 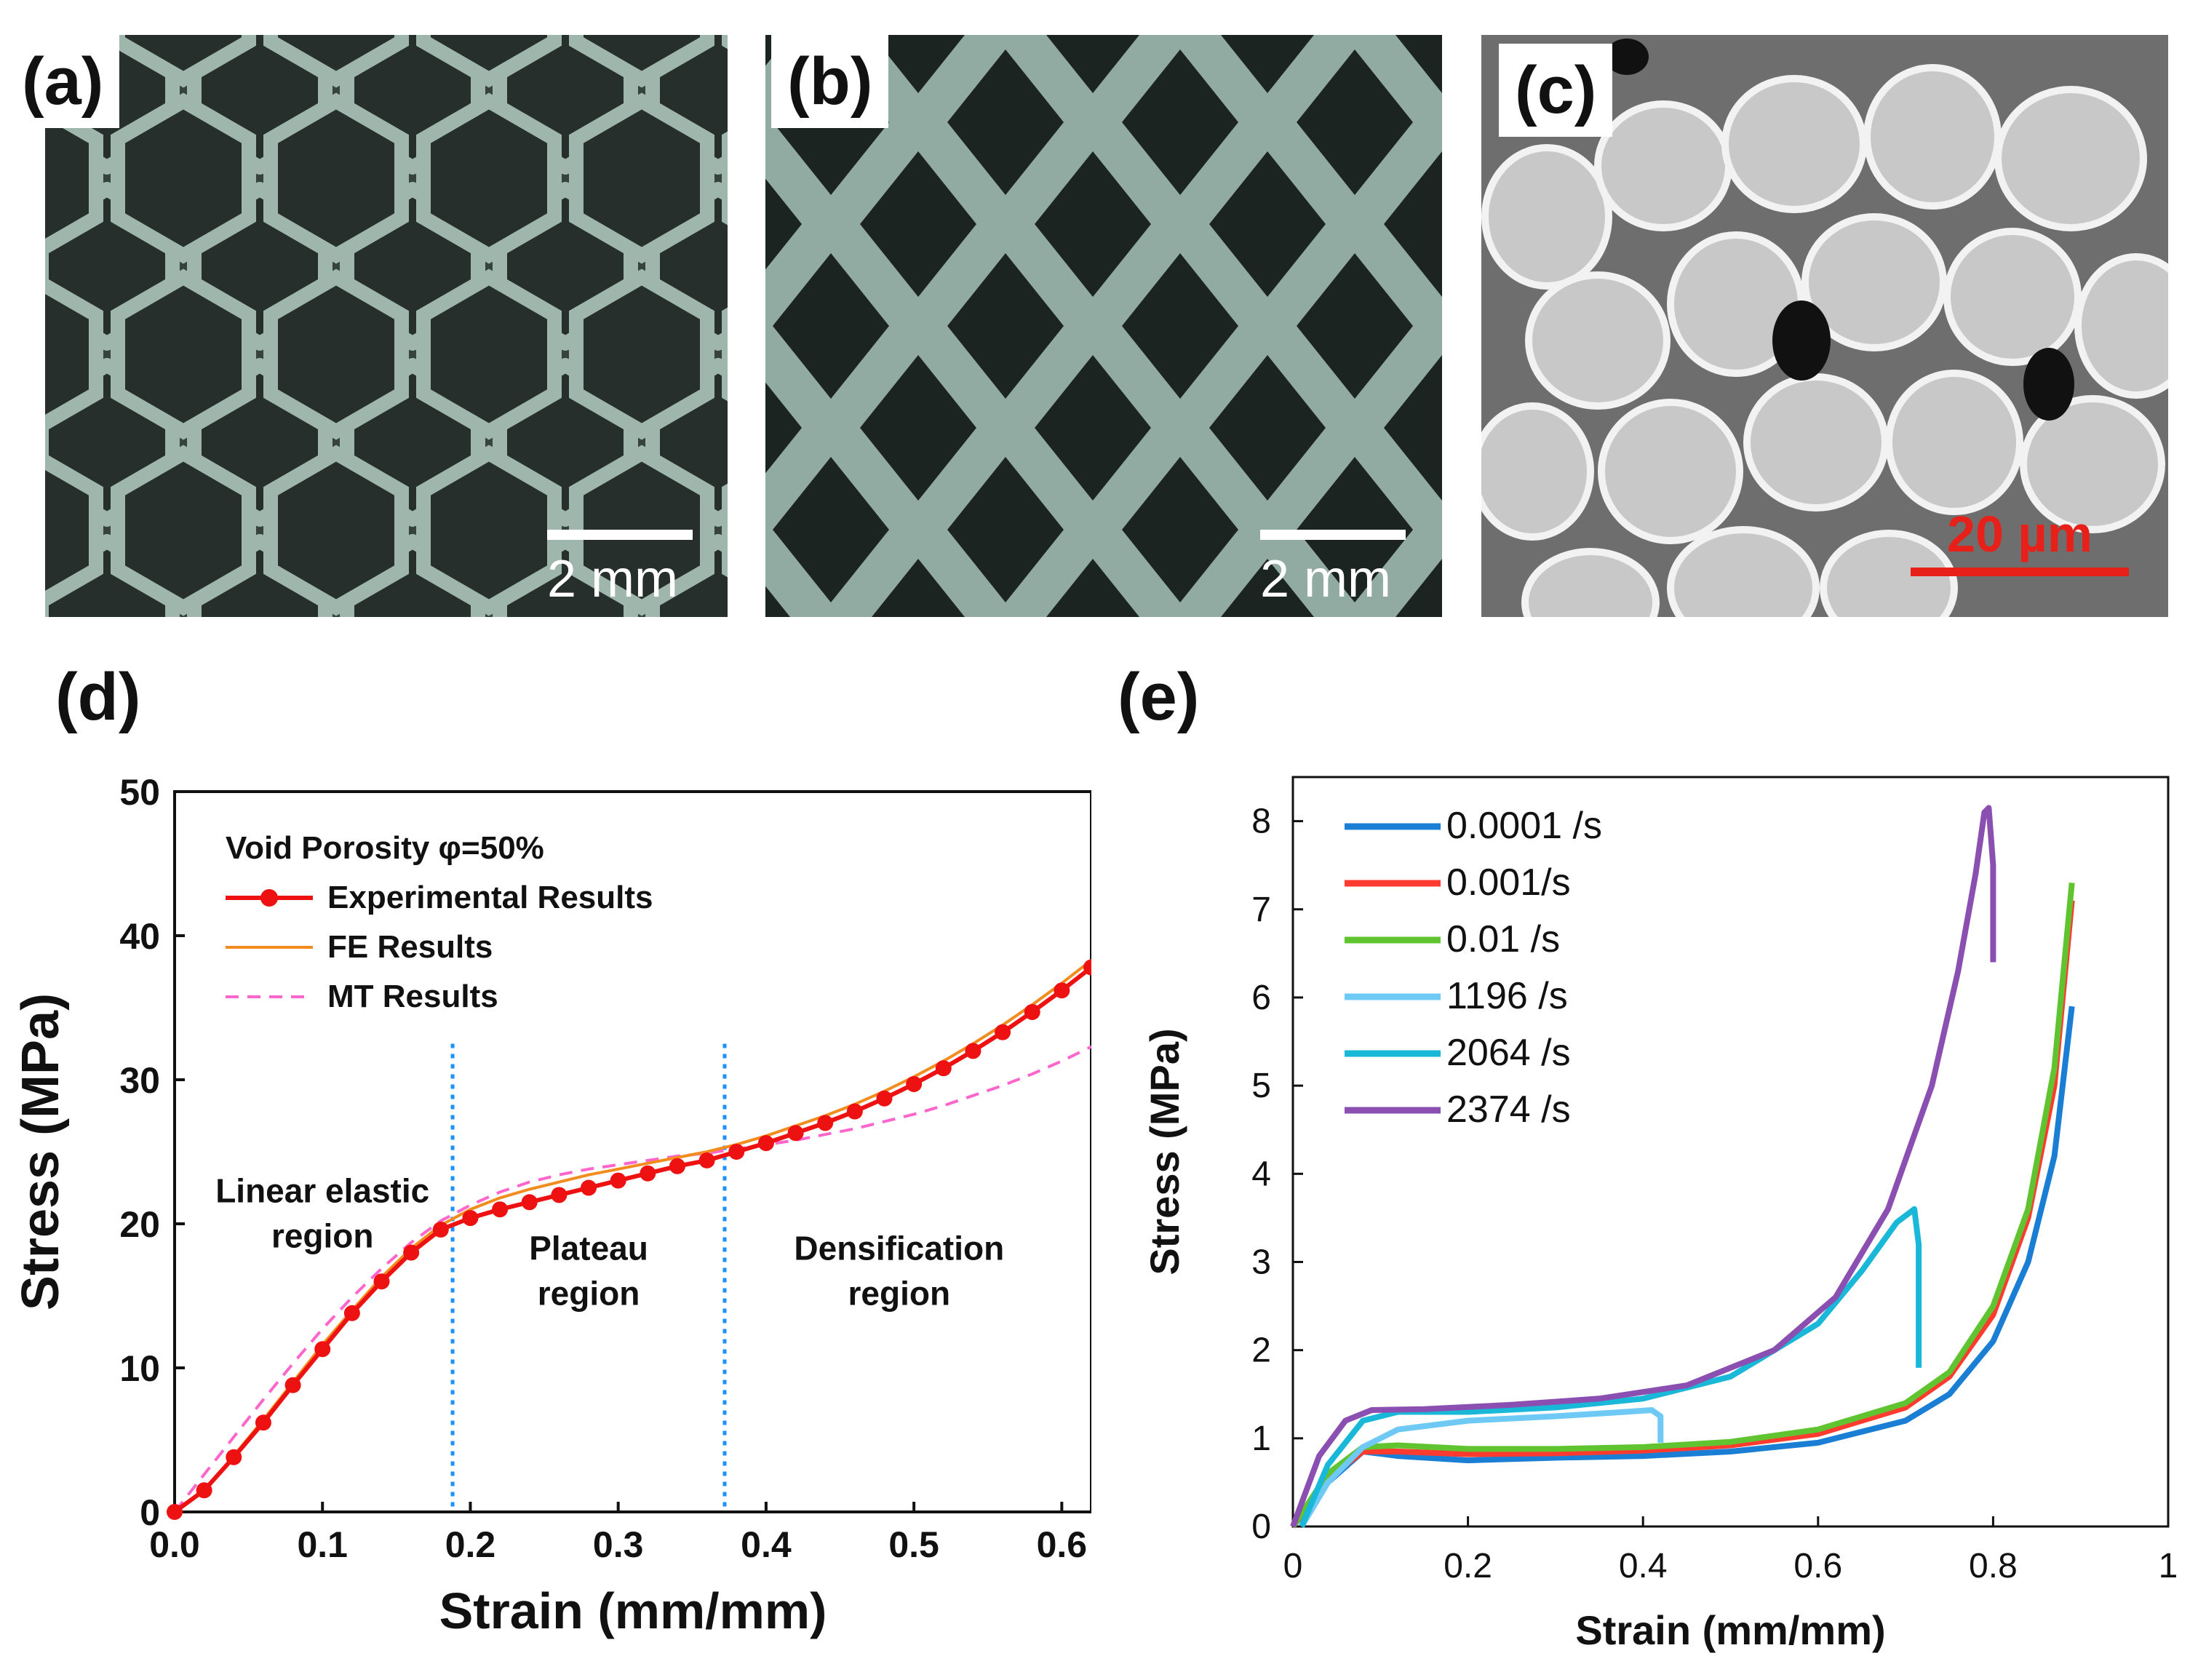 I want to click on chart-d-region-line1: Plateau, so click(x=588, y=1248).